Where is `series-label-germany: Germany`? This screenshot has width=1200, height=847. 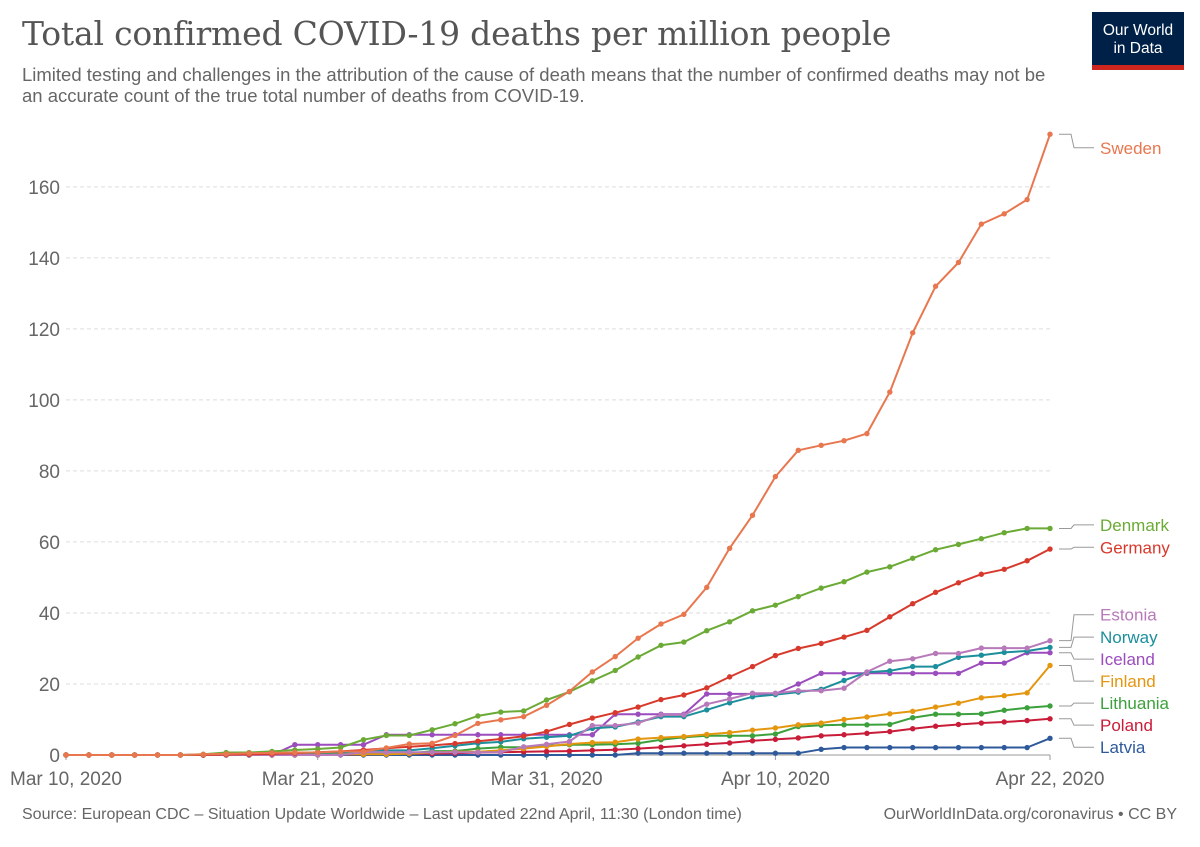
series-label-germany: Germany is located at coordinates (1135, 547).